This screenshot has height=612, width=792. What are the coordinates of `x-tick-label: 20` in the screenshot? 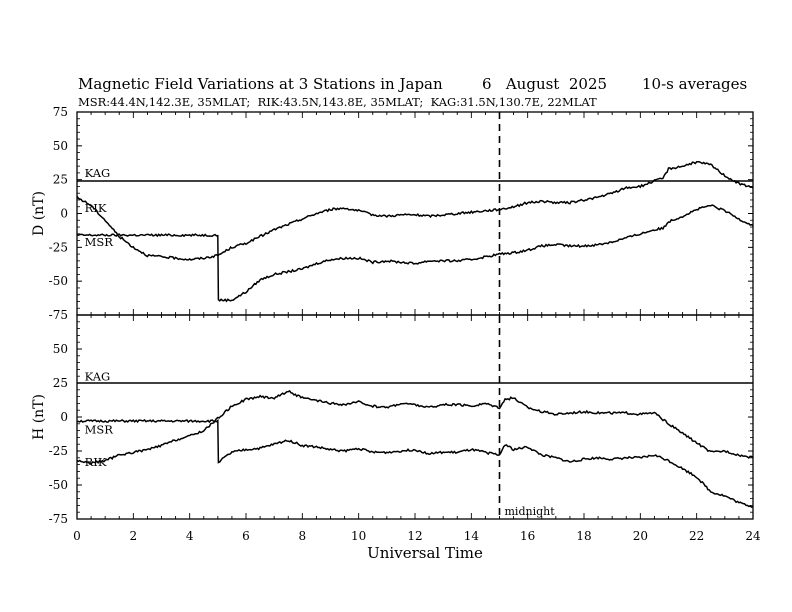 It's located at (640, 536).